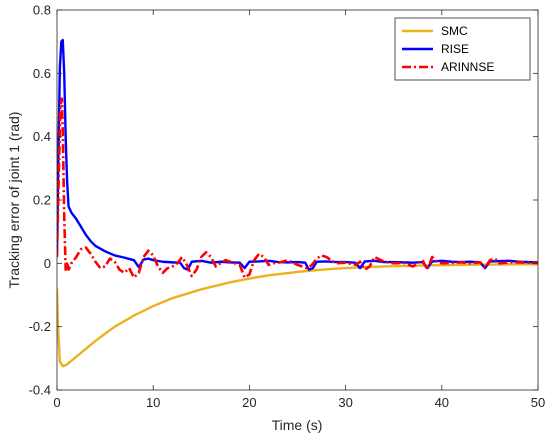 The image size is (550, 440). Describe the element at coordinates (40, 326) in the screenshot. I see `y-tick-label: -0.2` at that location.